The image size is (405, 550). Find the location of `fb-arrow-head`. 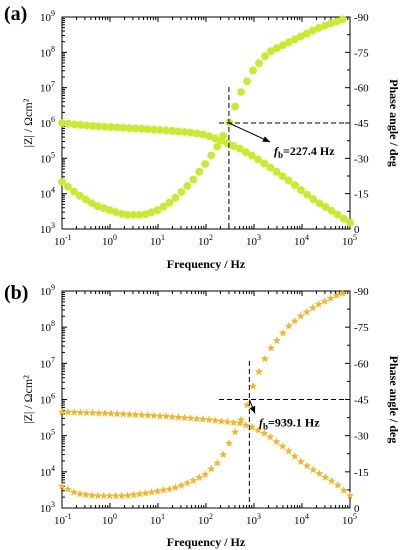

fb-arrow-head is located at coordinates (266, 139).